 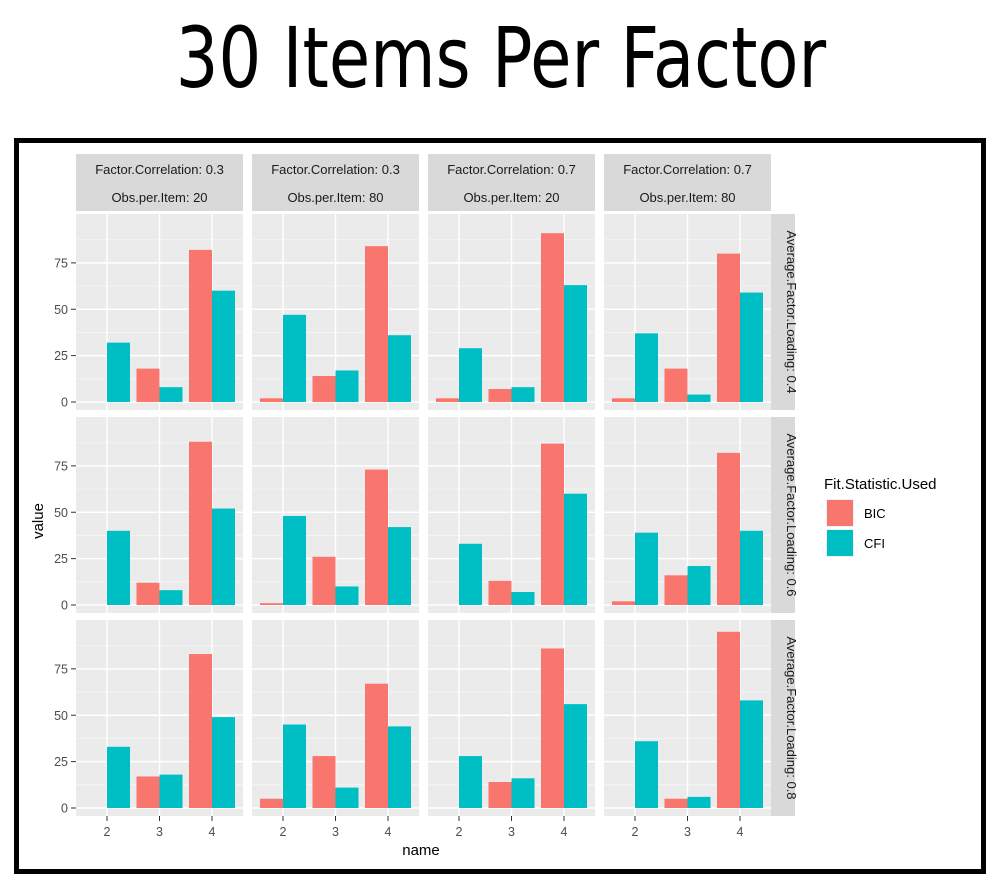 I want to click on row-strip-label: Average.Factor.Loading: 0.6, so click(x=791, y=514).